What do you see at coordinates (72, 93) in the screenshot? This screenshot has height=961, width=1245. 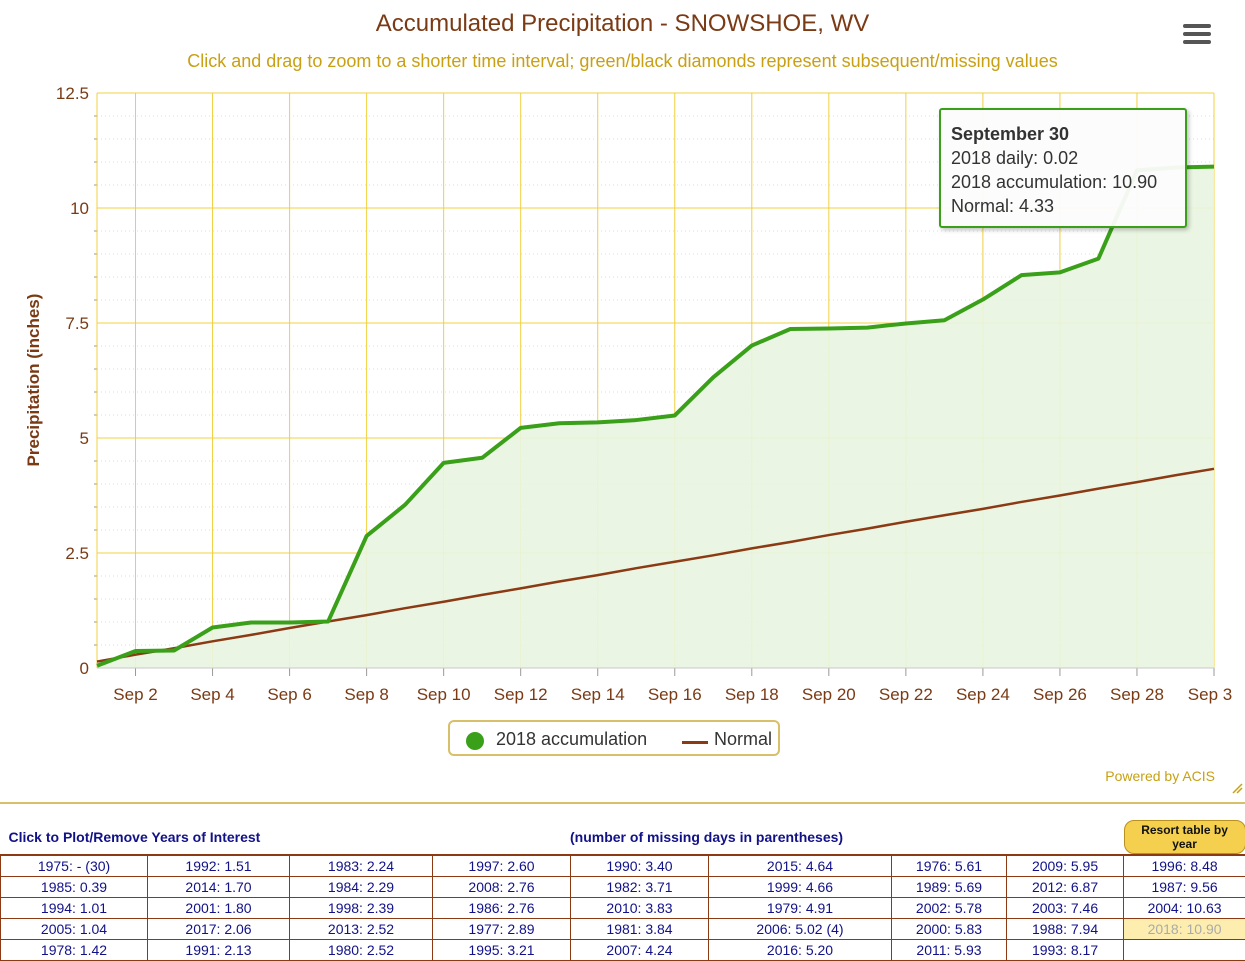 I see `y-tick-label: 12.5` at bounding box center [72, 93].